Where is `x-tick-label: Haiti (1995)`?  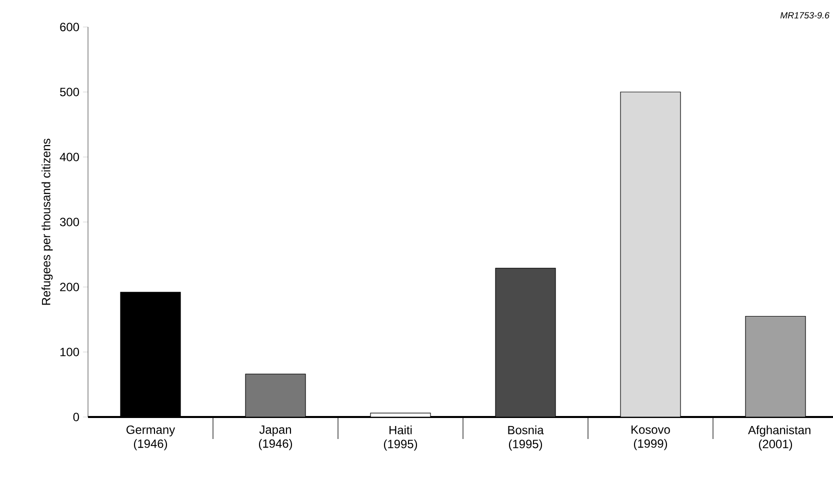 x-tick-label: Haiti (1995) is located at coordinates (401, 438).